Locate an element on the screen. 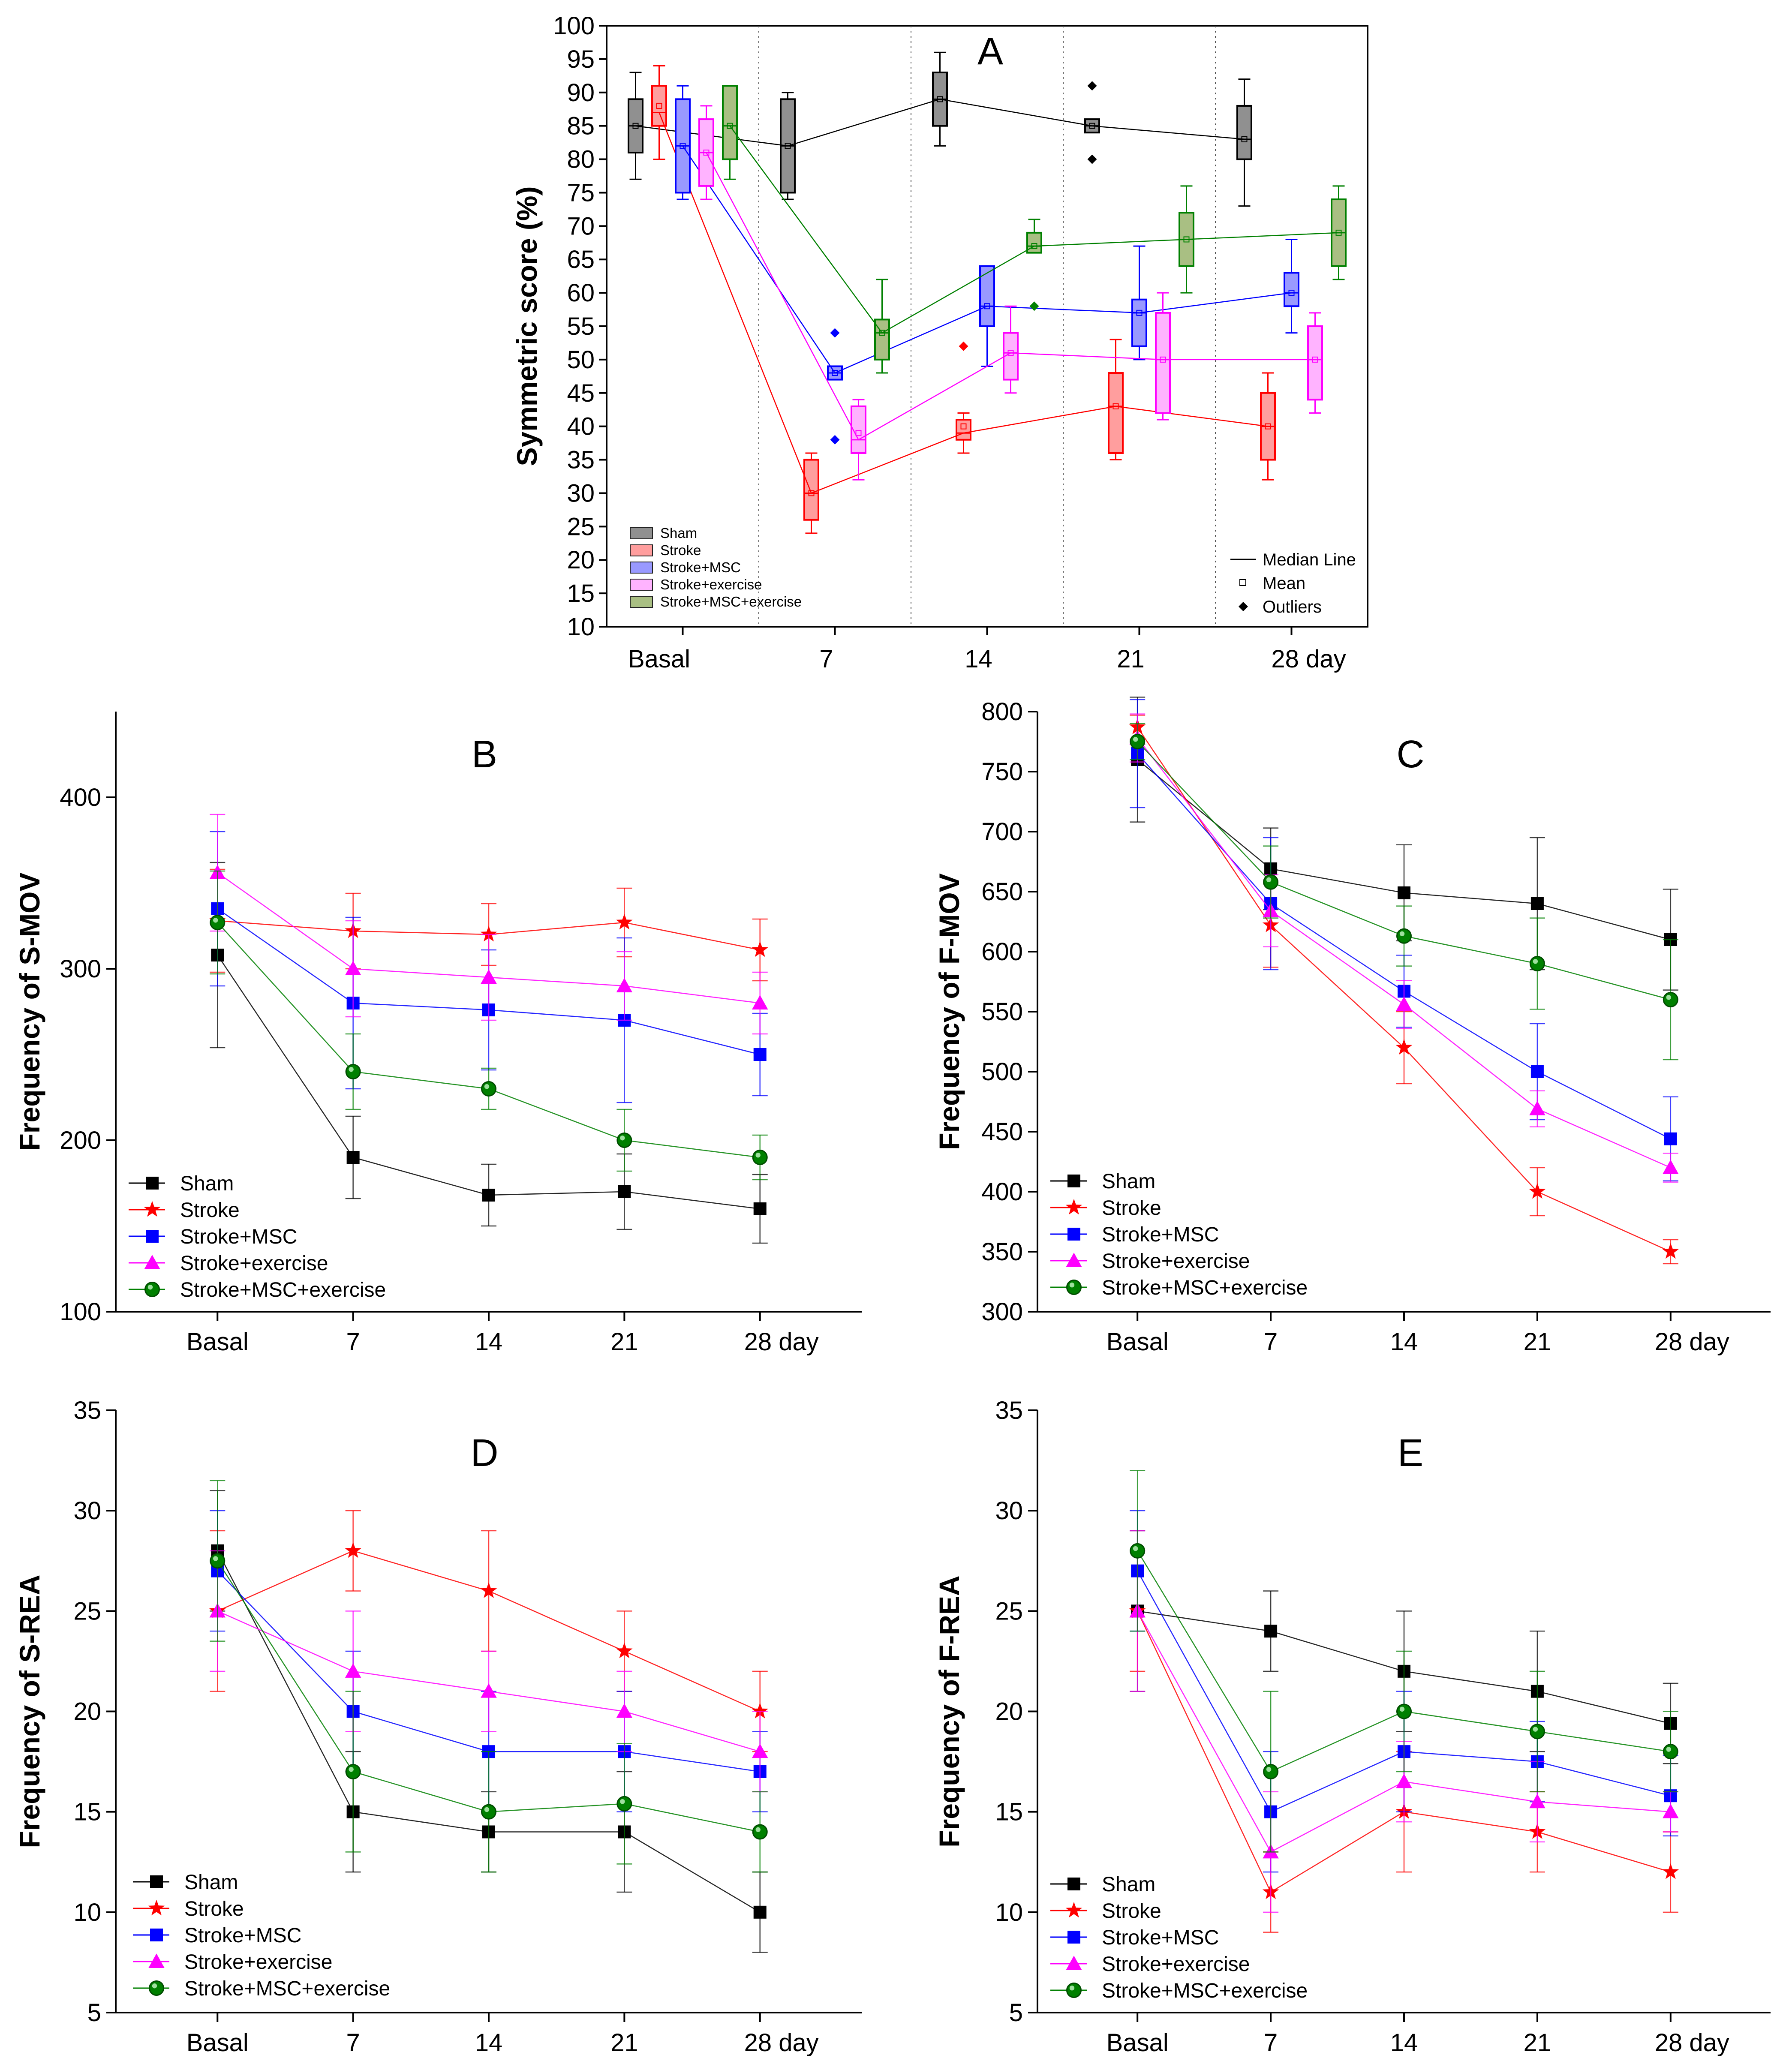  y-tick-label: 10 is located at coordinates (581, 627).